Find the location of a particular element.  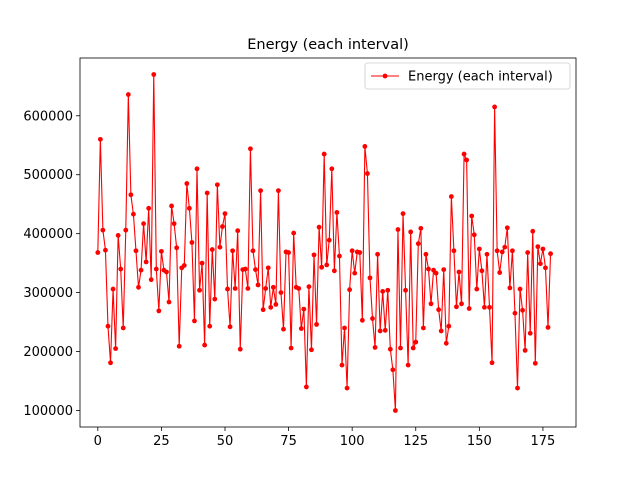

x-axis: 0 25 50 75 100 125 150 175 is located at coordinates (324, 438).